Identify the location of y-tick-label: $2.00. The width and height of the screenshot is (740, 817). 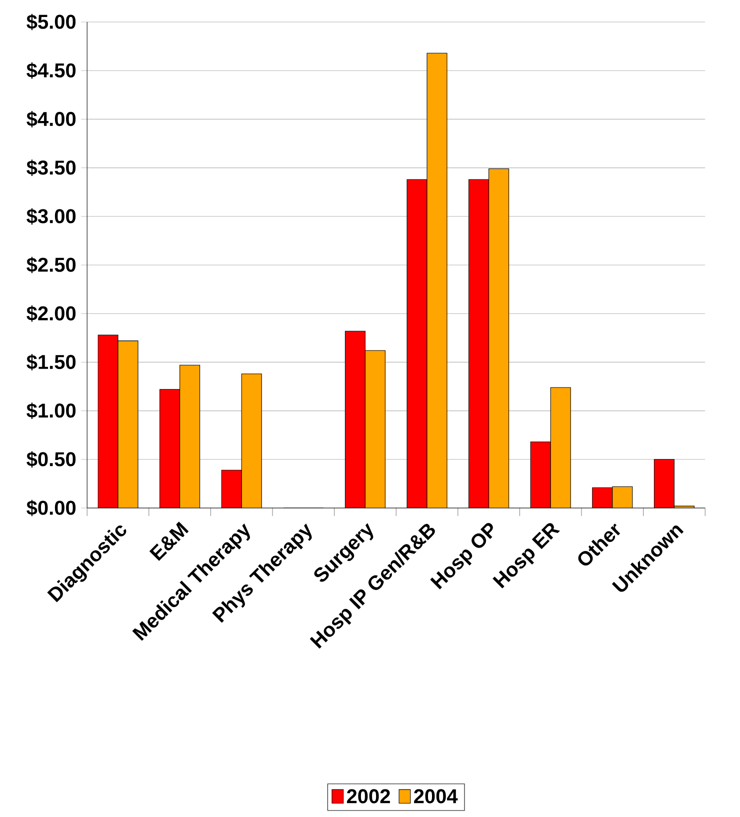
(51, 313).